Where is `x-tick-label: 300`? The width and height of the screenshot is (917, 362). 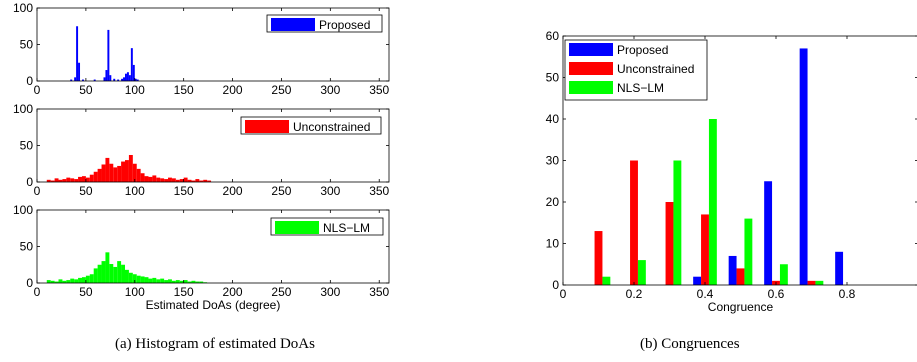
x-tick-label: 300 is located at coordinates (330, 292).